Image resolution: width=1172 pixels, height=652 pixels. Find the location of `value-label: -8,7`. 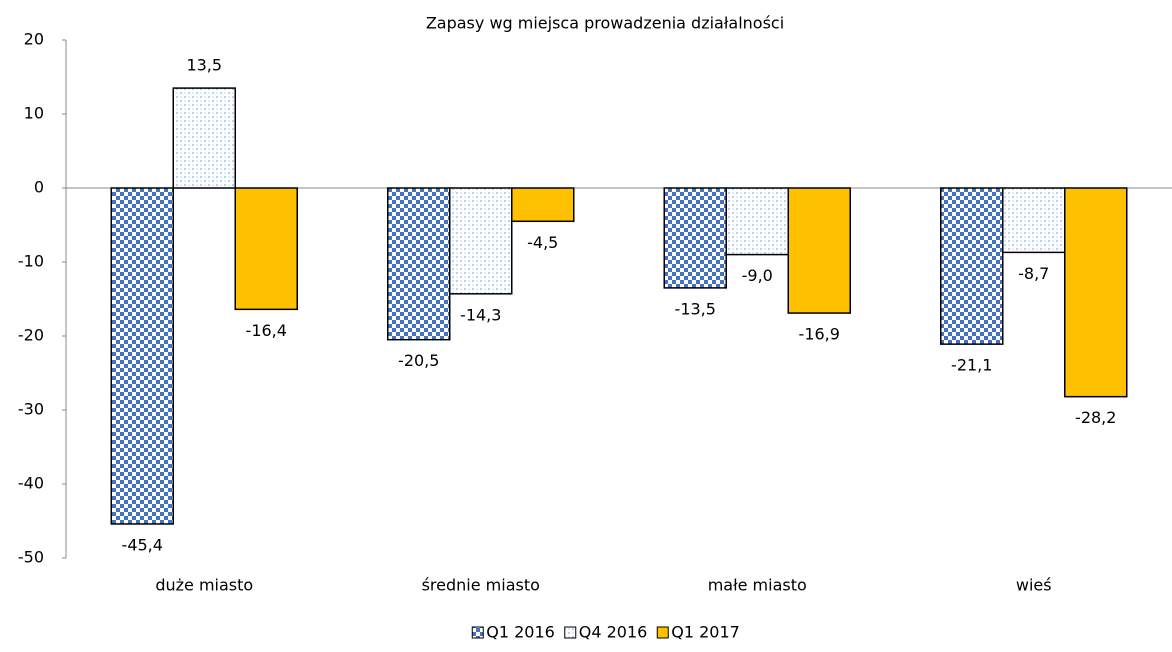

value-label: -8,7 is located at coordinates (1033, 273).